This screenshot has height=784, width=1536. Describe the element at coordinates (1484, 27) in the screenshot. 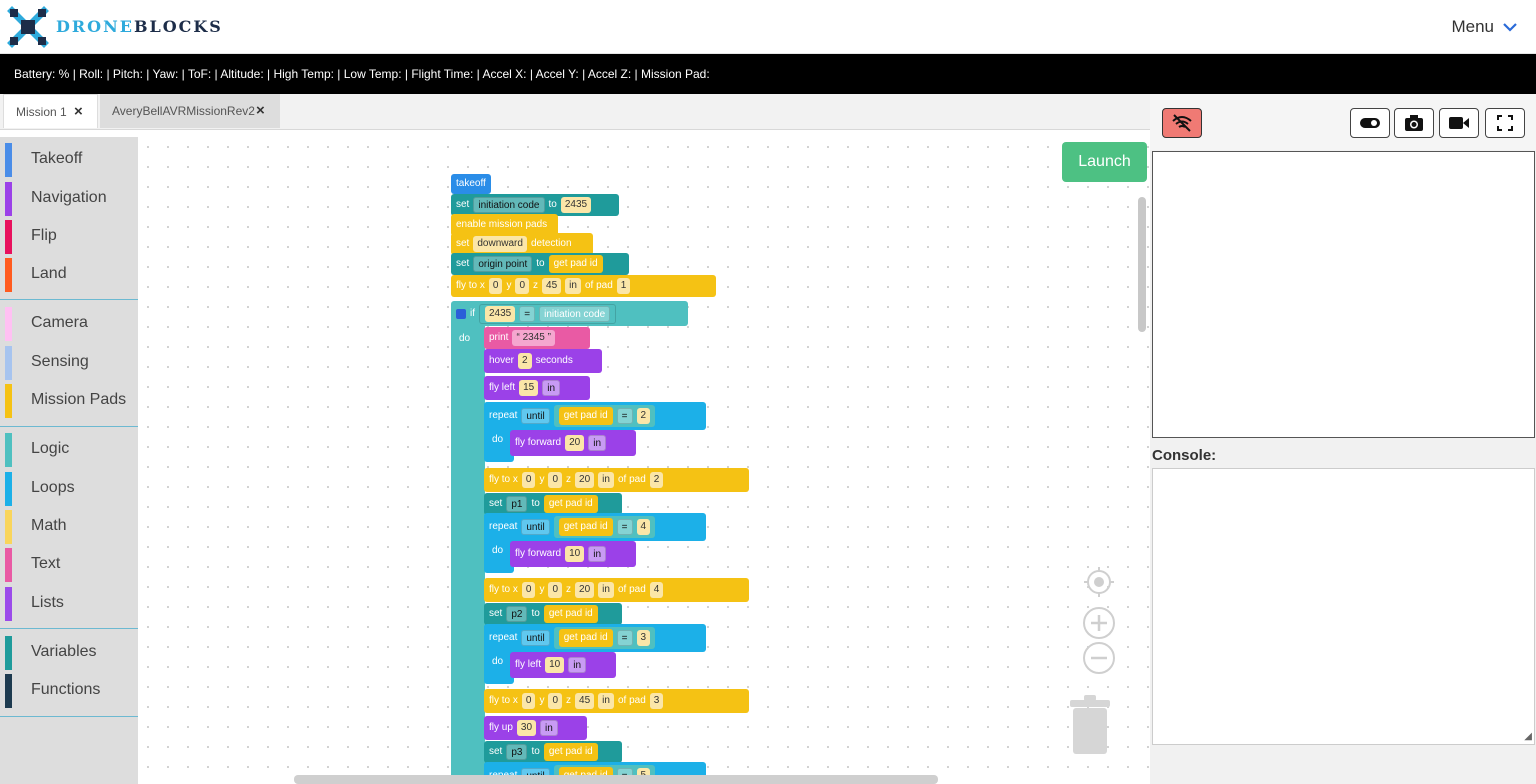

I see `menu-button: Menu` at that location.